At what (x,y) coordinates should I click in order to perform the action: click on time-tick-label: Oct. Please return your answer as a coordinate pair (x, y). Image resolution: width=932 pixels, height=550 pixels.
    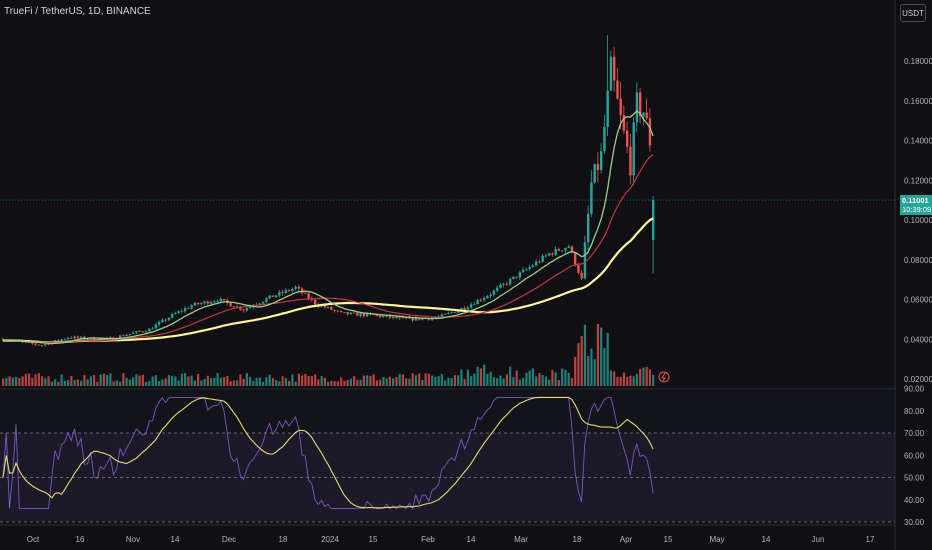
    Looking at the image, I should click on (33, 539).